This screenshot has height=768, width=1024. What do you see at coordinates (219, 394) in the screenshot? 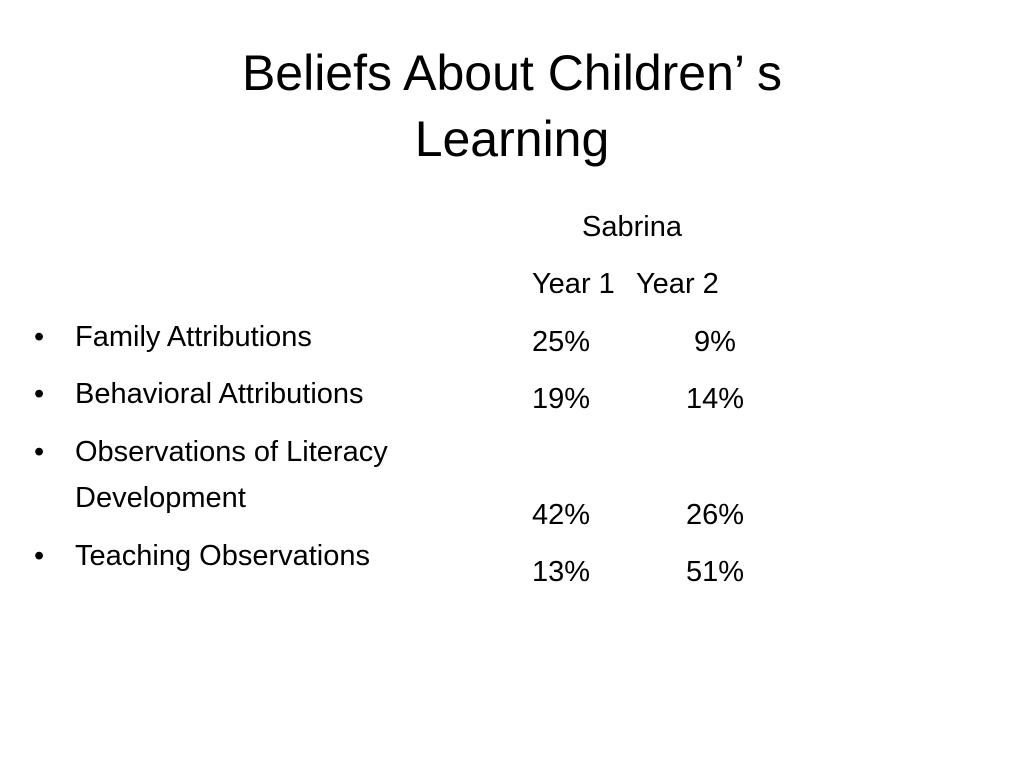
I see `bullet: Behavioral Attributions` at bounding box center [219, 394].